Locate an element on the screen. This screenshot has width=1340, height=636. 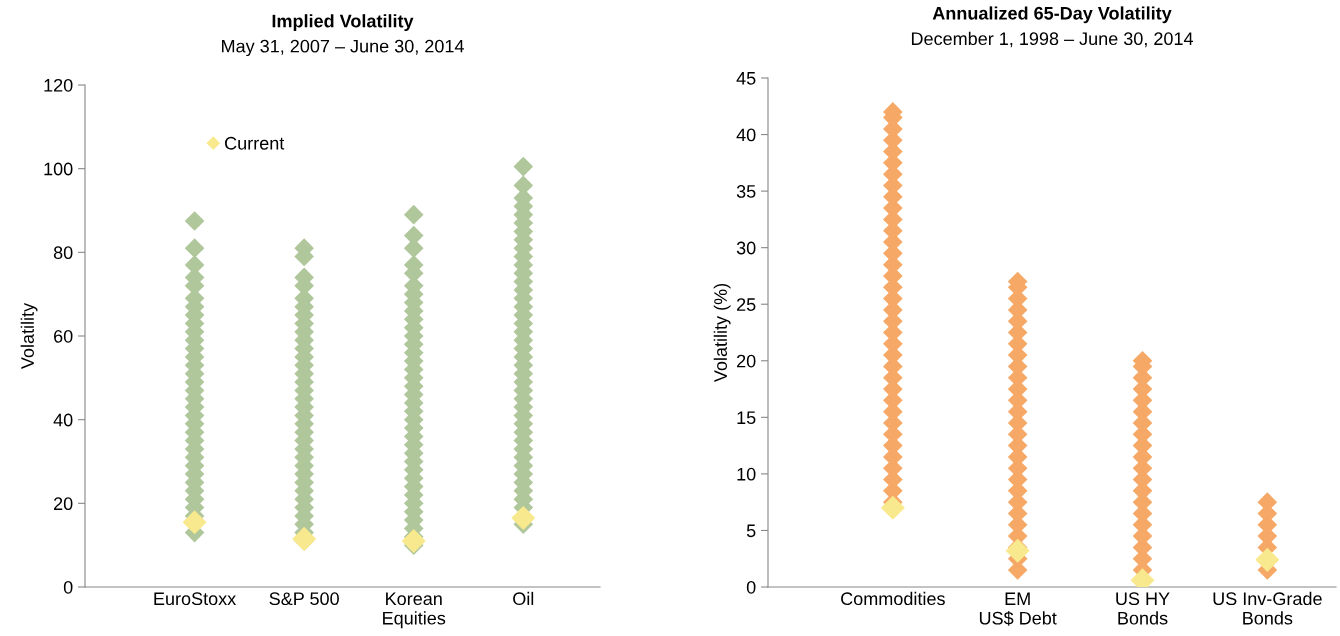
y-tick-label: 60 is located at coordinates (63, 336).